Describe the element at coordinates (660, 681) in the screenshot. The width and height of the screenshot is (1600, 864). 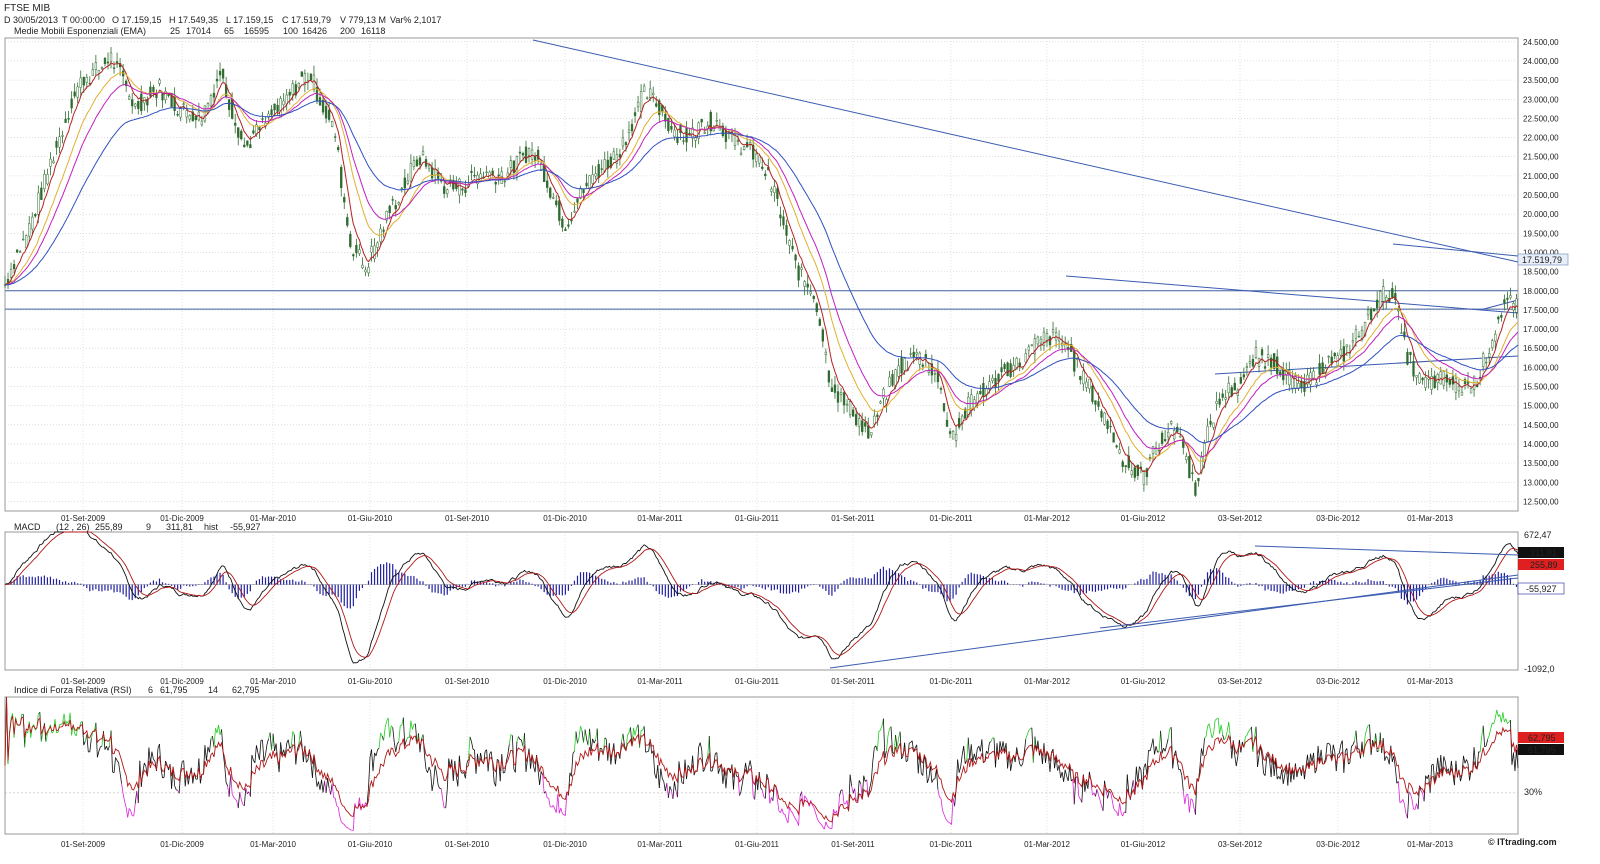
I see `x-tick-label: 01-Mar-2011` at that location.